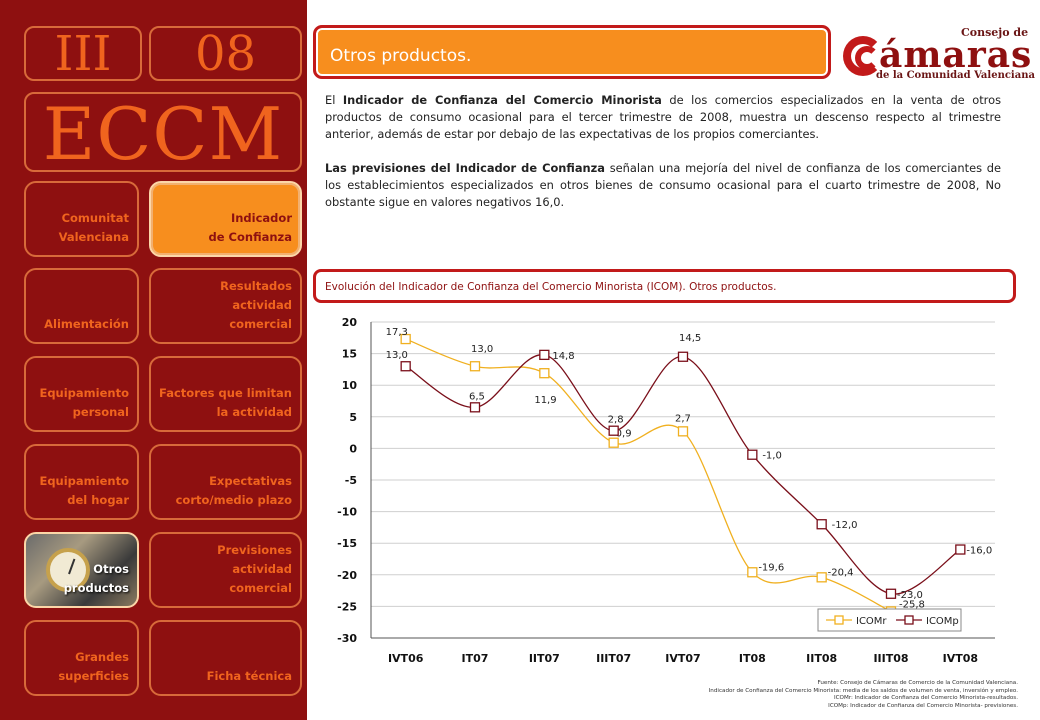 This screenshot has height=720, width=1040. I want to click on data-label-ICOMp: -23,0, so click(910, 595).